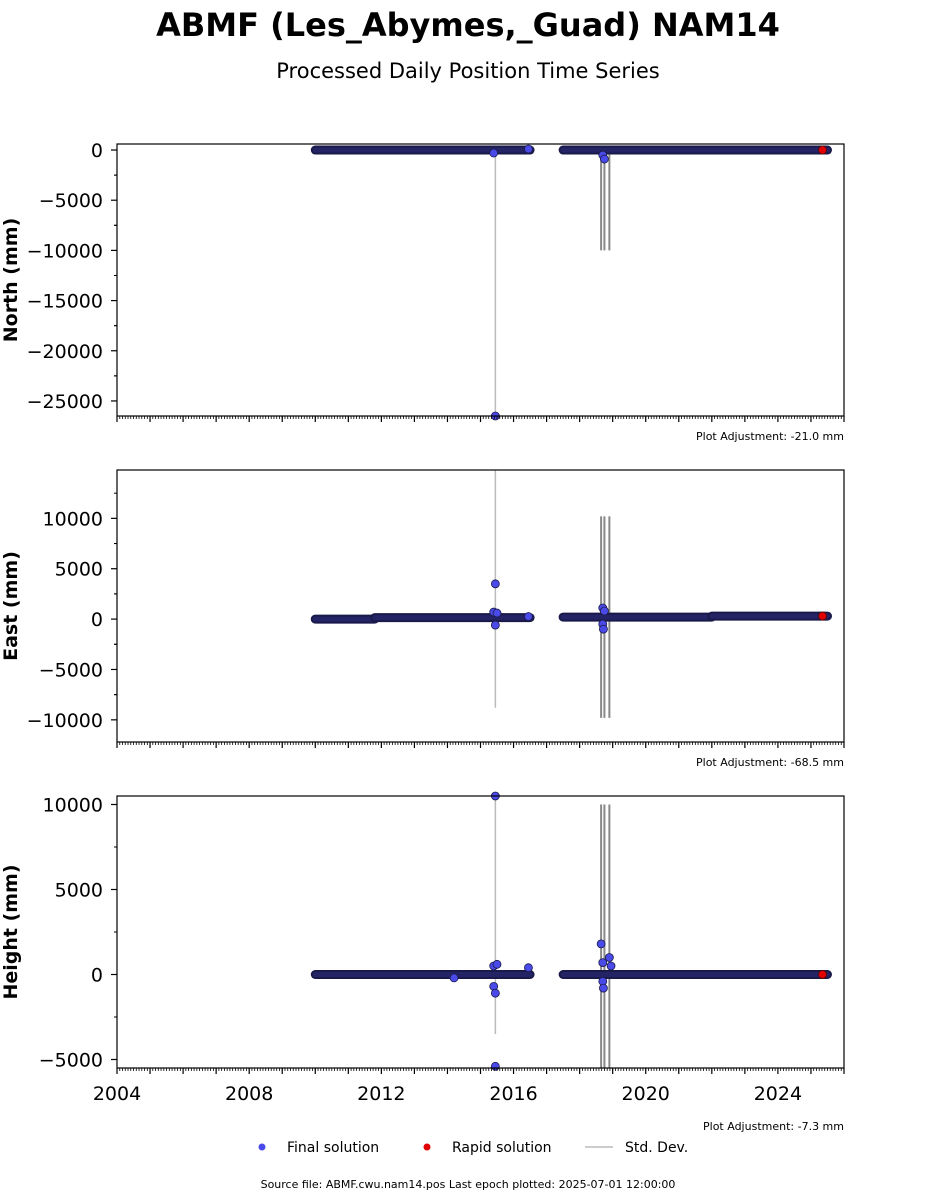 The image size is (937, 1200). What do you see at coordinates (65, 402) in the screenshot?
I see `y-tick-label: −25000` at bounding box center [65, 402].